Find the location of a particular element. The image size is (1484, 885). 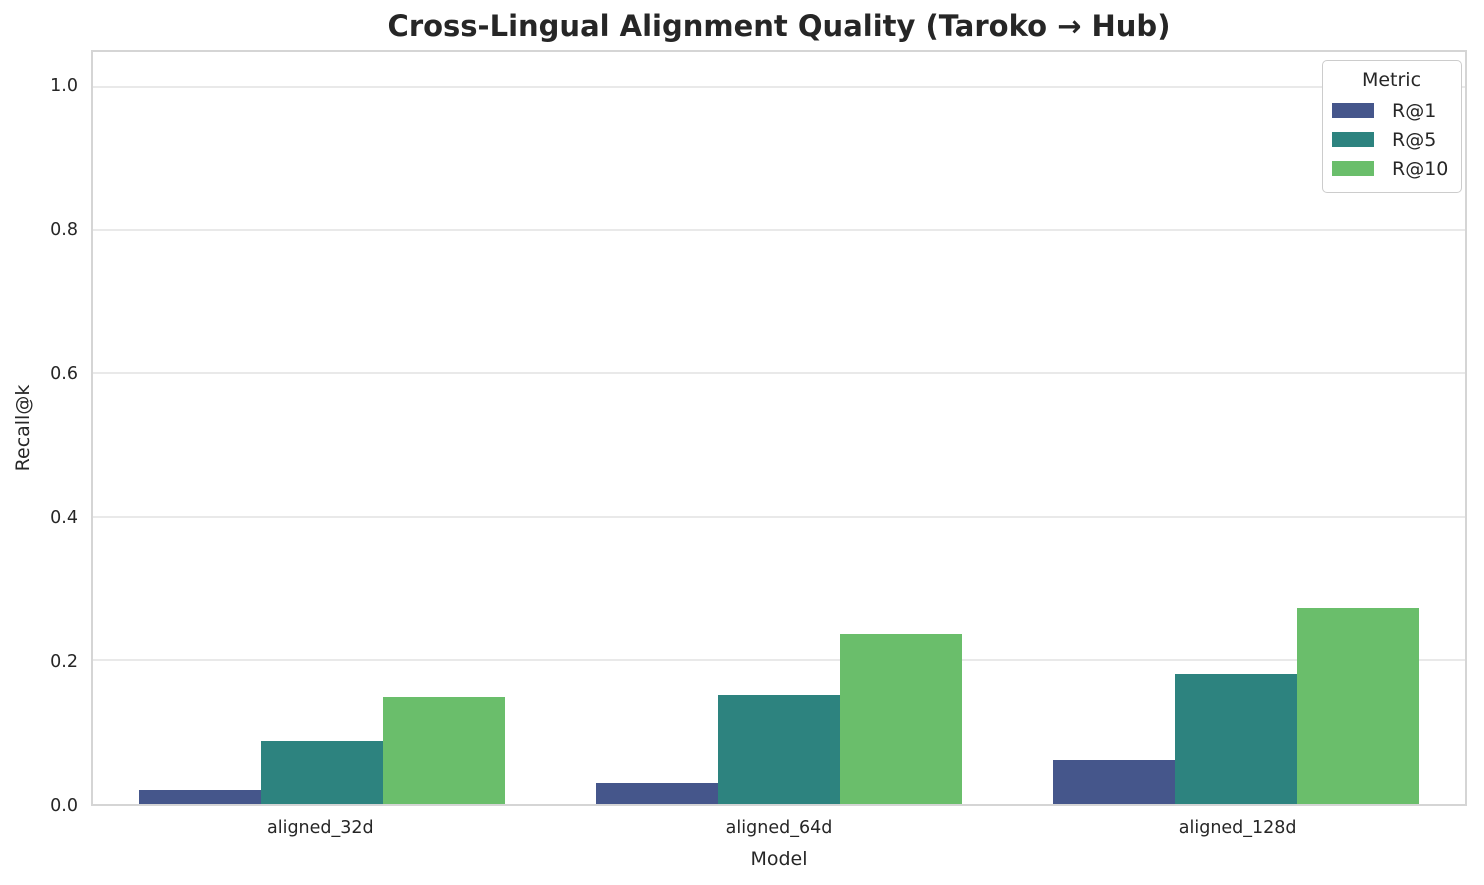

legend-swatch-r10 is located at coordinates (1353, 168).